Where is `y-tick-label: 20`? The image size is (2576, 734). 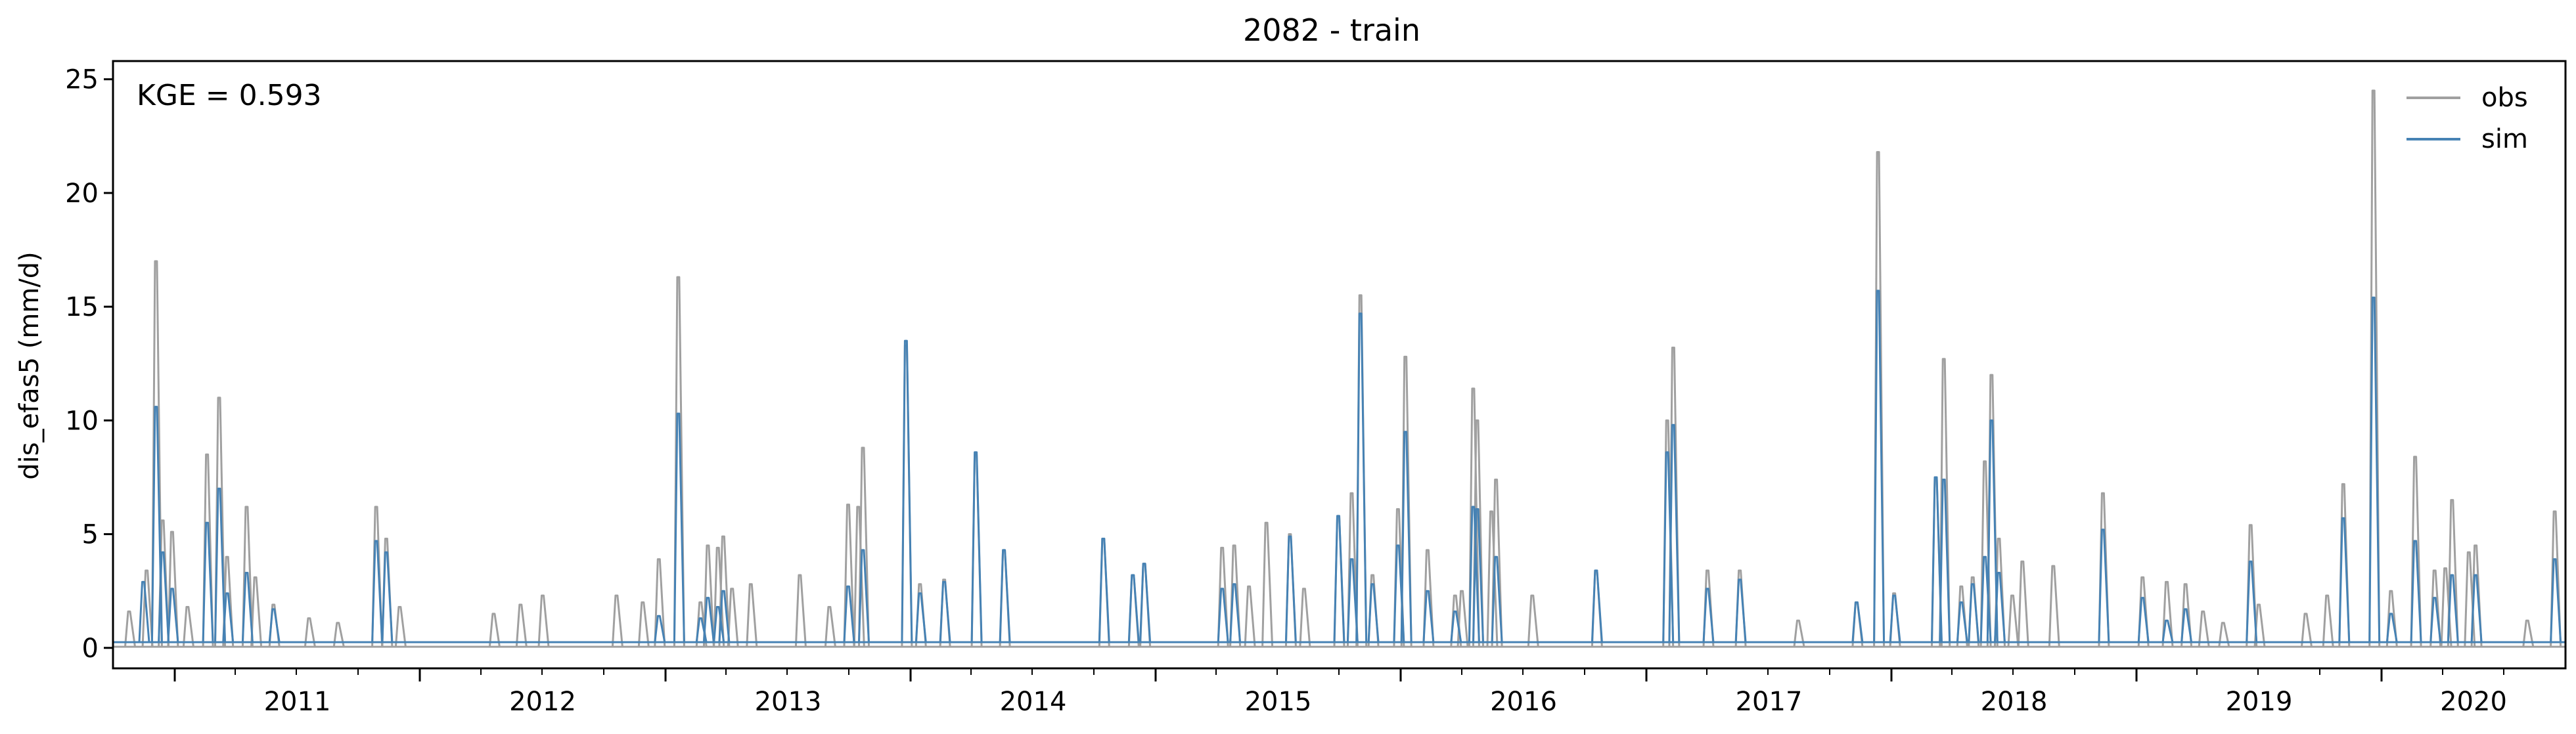 y-tick-label: 20 is located at coordinates (82, 194).